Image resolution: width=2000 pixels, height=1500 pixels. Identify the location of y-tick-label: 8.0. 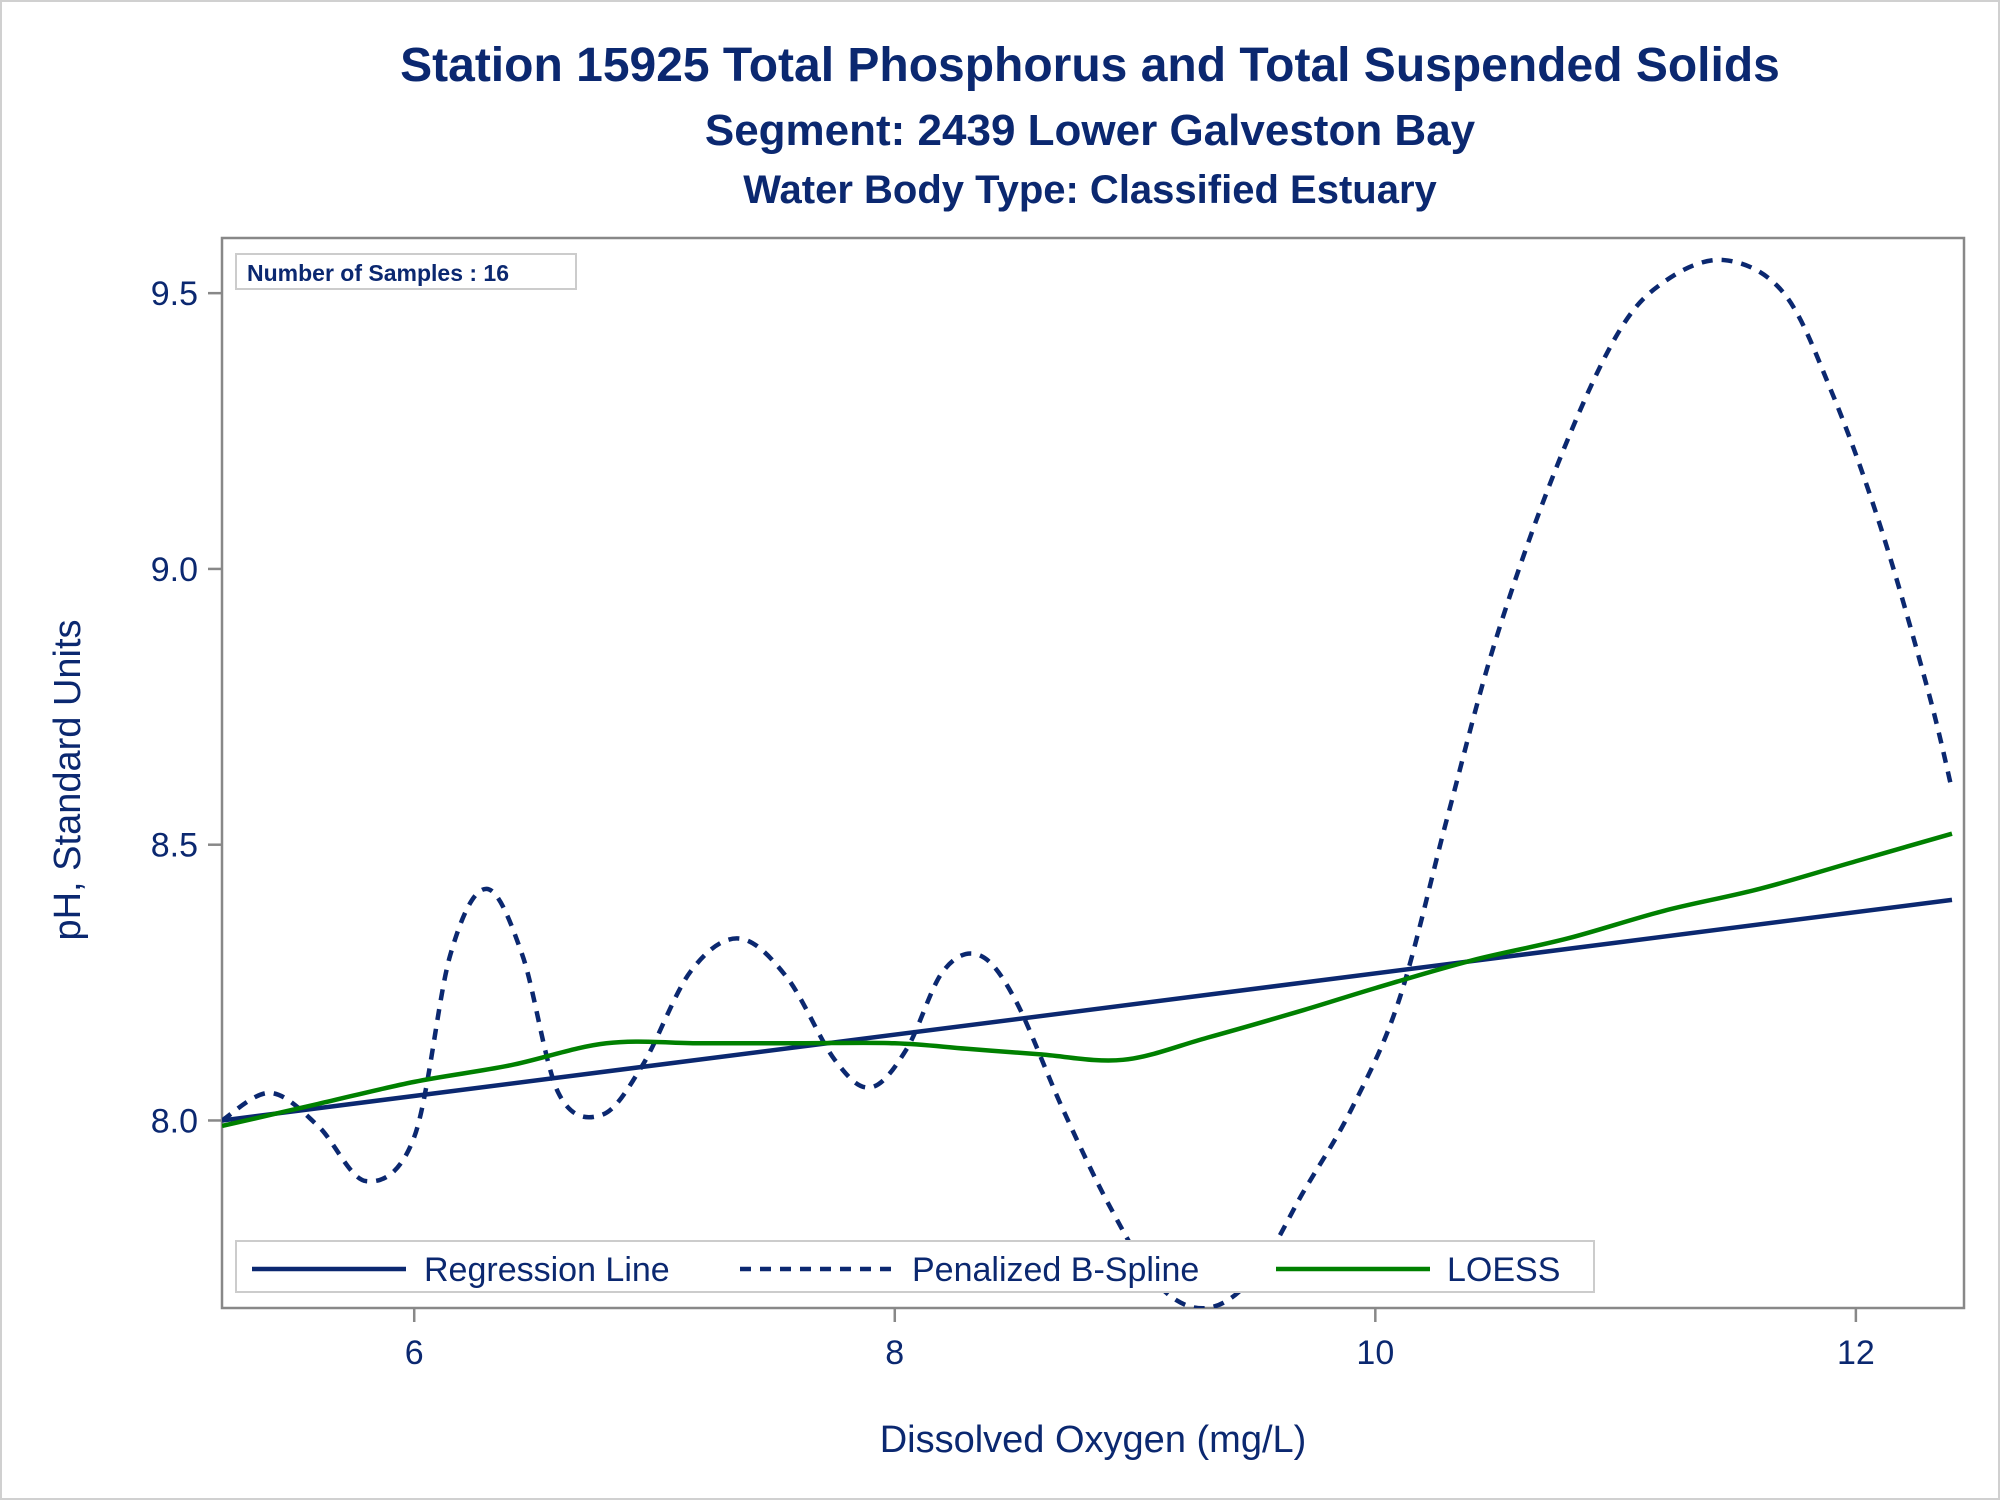
(174, 1121).